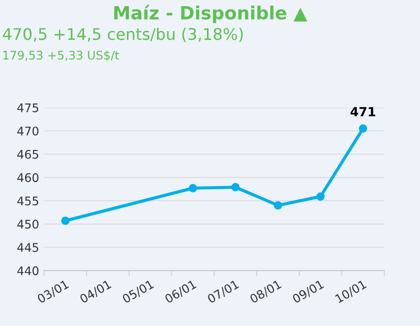 The height and width of the screenshot is (326, 420). Describe the element at coordinates (27, 247) in the screenshot. I see `y-tick-label: 445` at that location.